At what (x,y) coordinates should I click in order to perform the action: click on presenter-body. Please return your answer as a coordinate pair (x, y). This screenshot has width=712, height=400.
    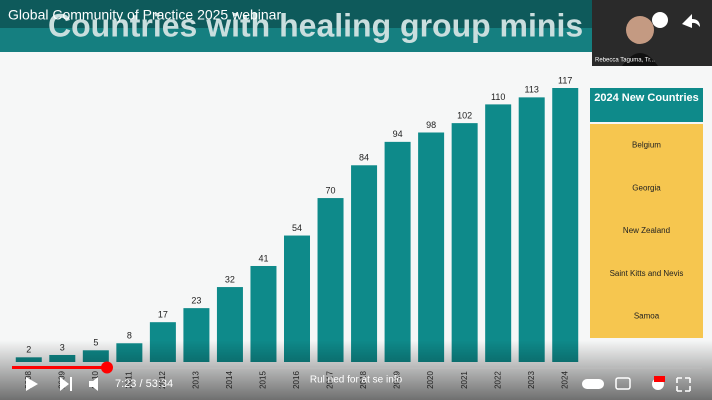
    Looking at the image, I should click on (640, 59).